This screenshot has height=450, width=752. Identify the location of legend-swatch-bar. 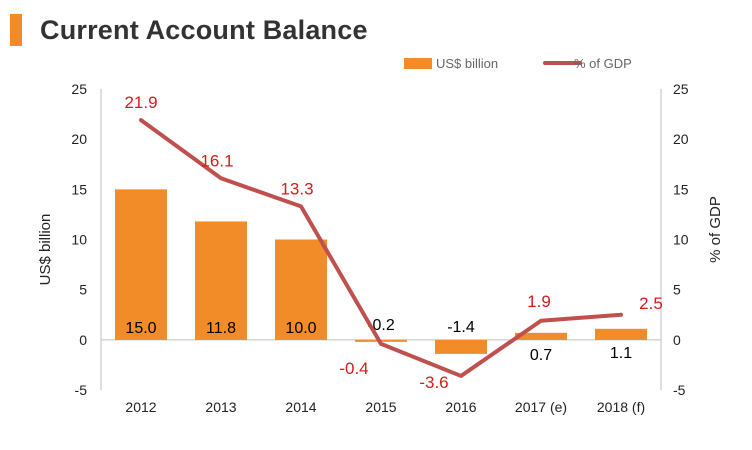
(418, 63).